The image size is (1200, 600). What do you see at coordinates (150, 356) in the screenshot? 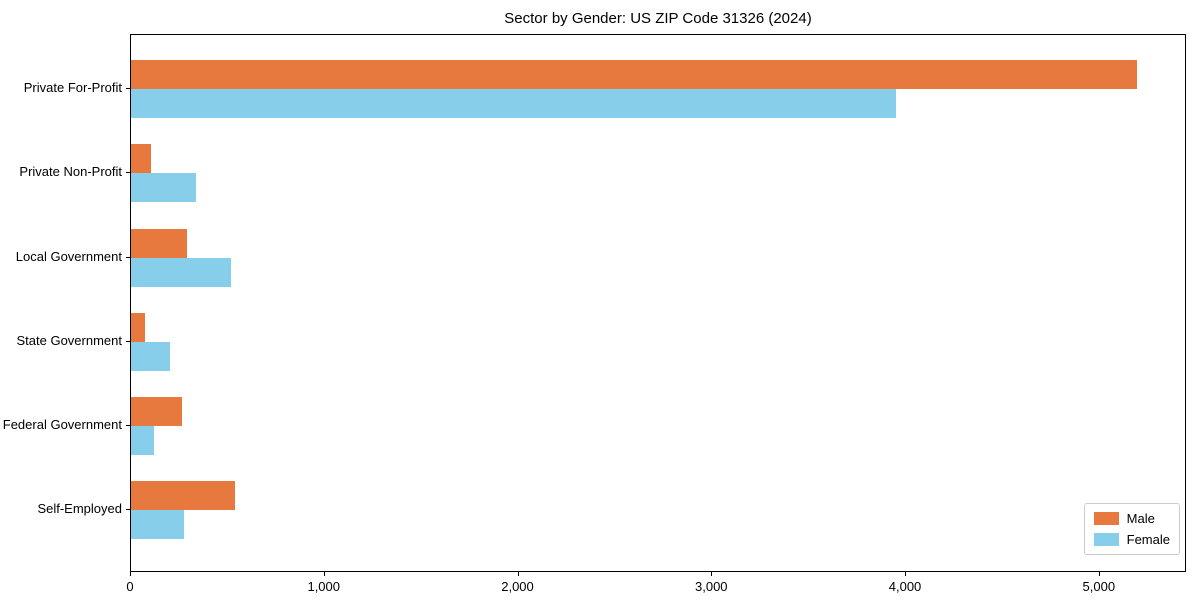
I see `bar-female-state-government` at bounding box center [150, 356].